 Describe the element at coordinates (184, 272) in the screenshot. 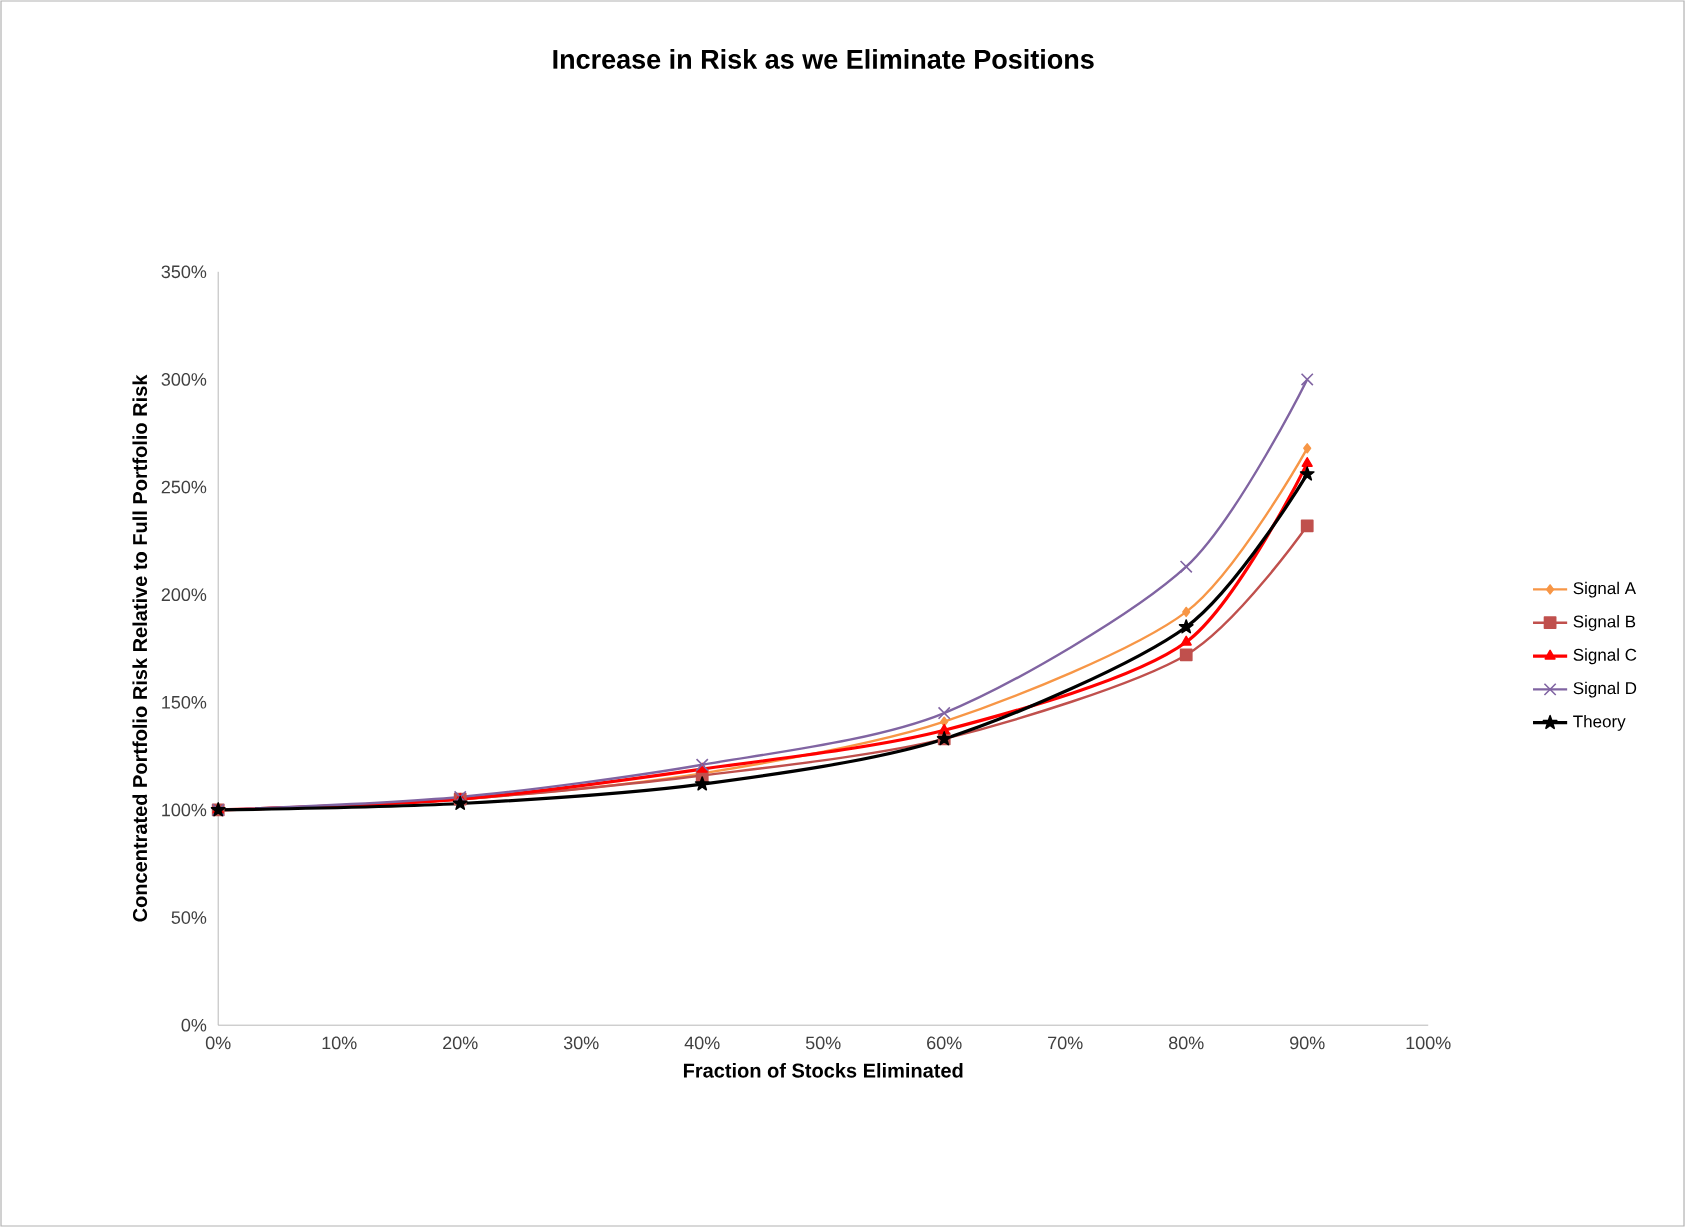

I see `y-tick-label: 350%` at that location.